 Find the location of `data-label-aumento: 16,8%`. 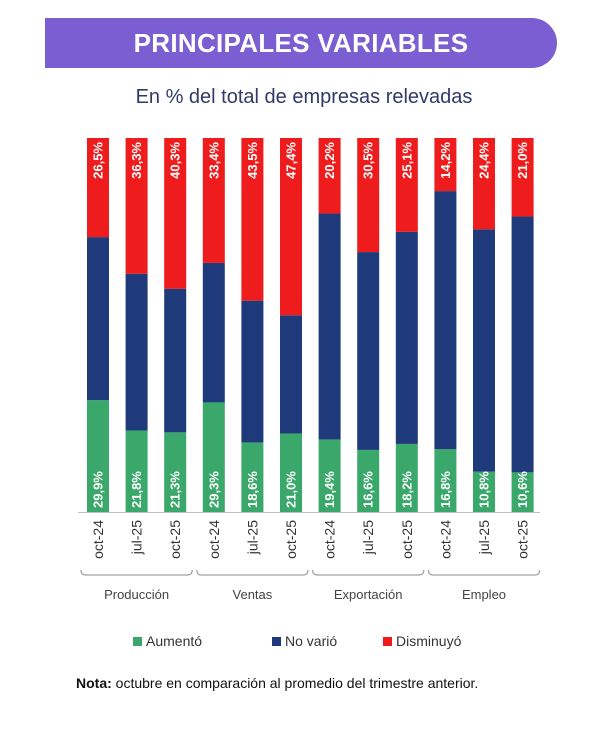

data-label-aumento: 16,8% is located at coordinates (445, 489).